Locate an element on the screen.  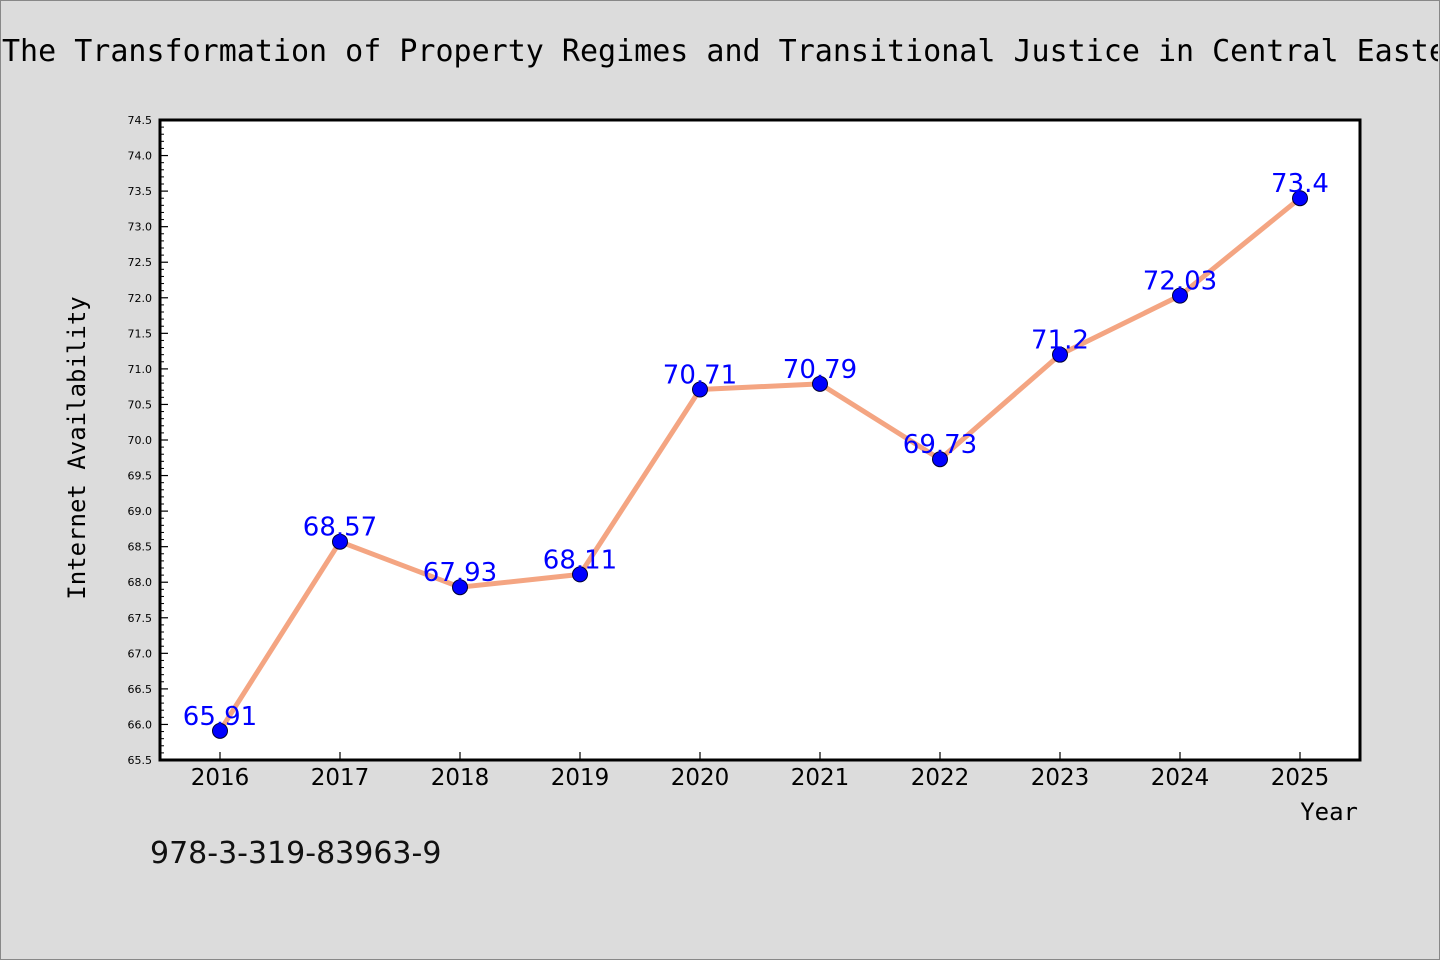
data-label: 67.93 is located at coordinates (460, 573).